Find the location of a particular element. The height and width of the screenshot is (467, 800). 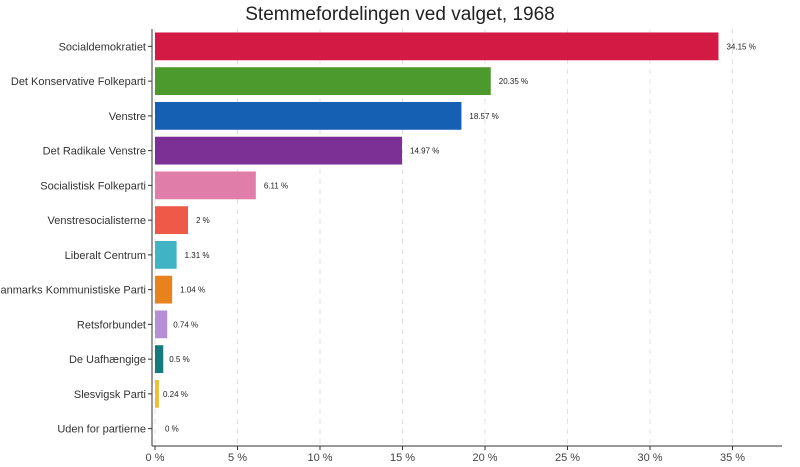

x-tick-label: 5 % is located at coordinates (237, 458).